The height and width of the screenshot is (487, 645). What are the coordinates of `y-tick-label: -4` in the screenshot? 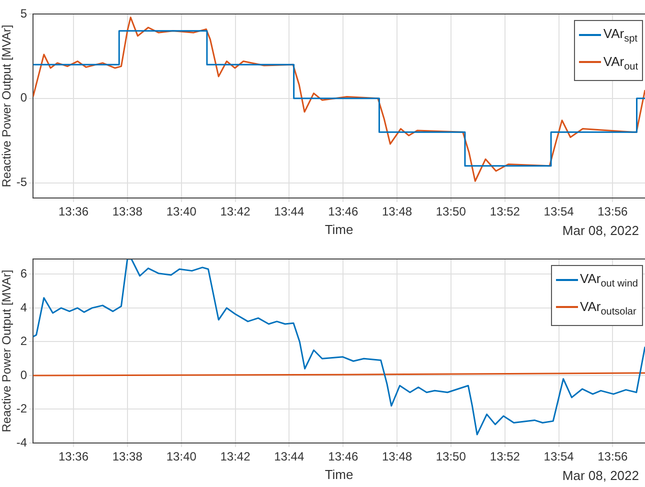 It's located at (22, 442).